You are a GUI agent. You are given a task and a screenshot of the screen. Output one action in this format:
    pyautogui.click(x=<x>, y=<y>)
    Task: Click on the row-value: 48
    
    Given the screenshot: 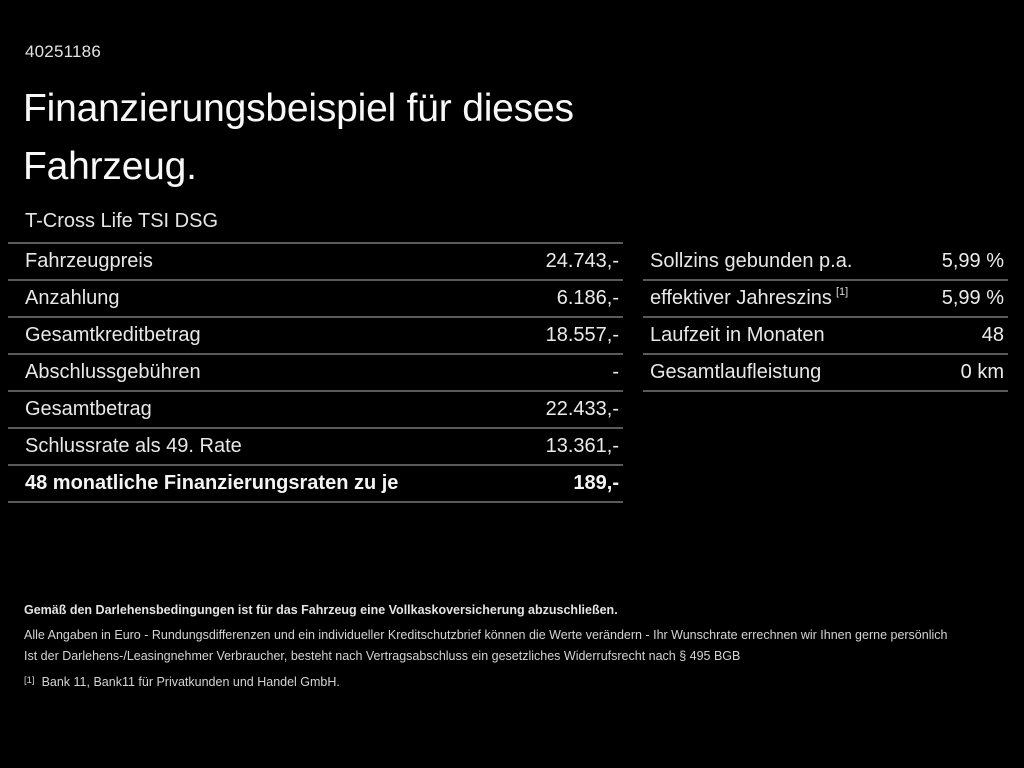 What is the action you would take?
    pyautogui.click(x=992, y=335)
    